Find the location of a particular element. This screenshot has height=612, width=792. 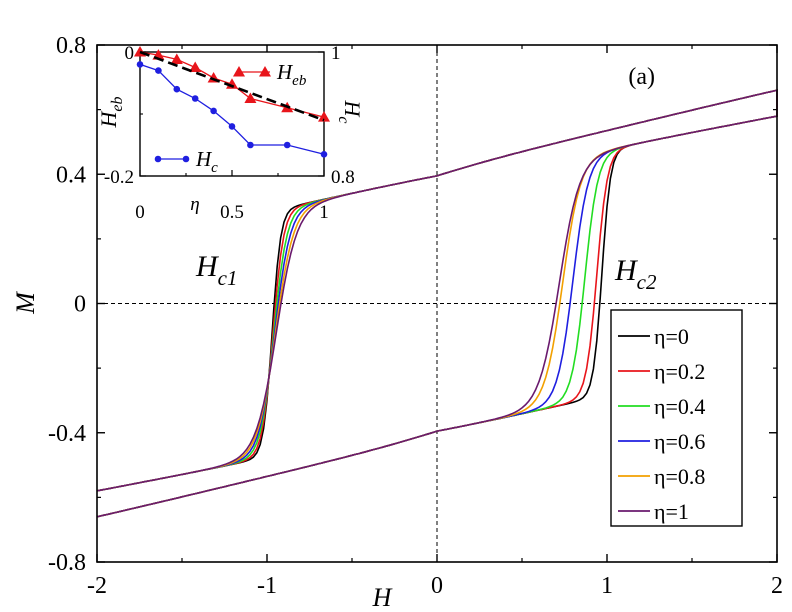

x-tick-label: 0 is located at coordinates (437, 586).